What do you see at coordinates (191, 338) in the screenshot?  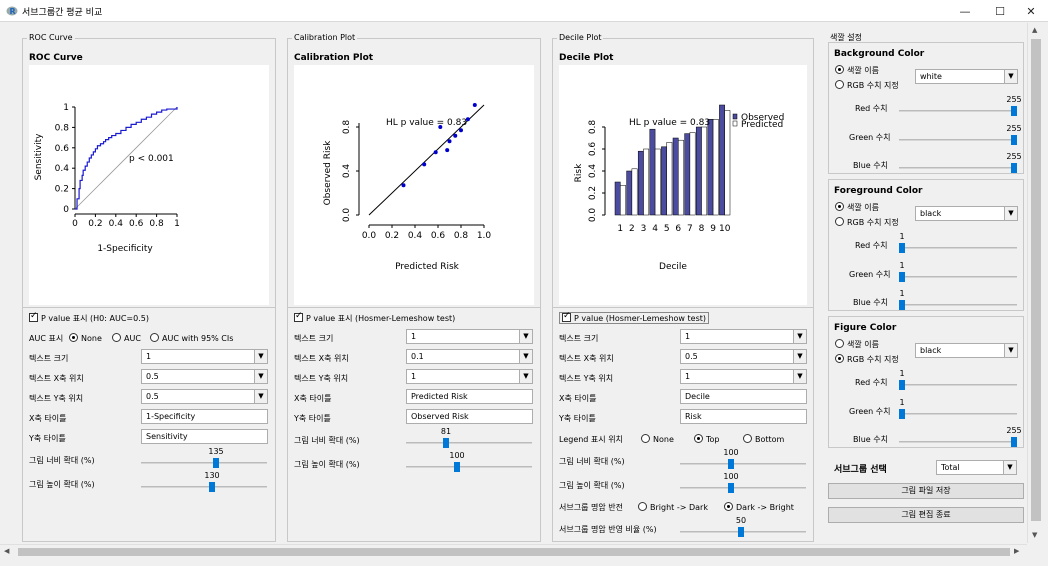 I see `roc-auc-ci-radio: AUC with 95% CIs` at bounding box center [191, 338].